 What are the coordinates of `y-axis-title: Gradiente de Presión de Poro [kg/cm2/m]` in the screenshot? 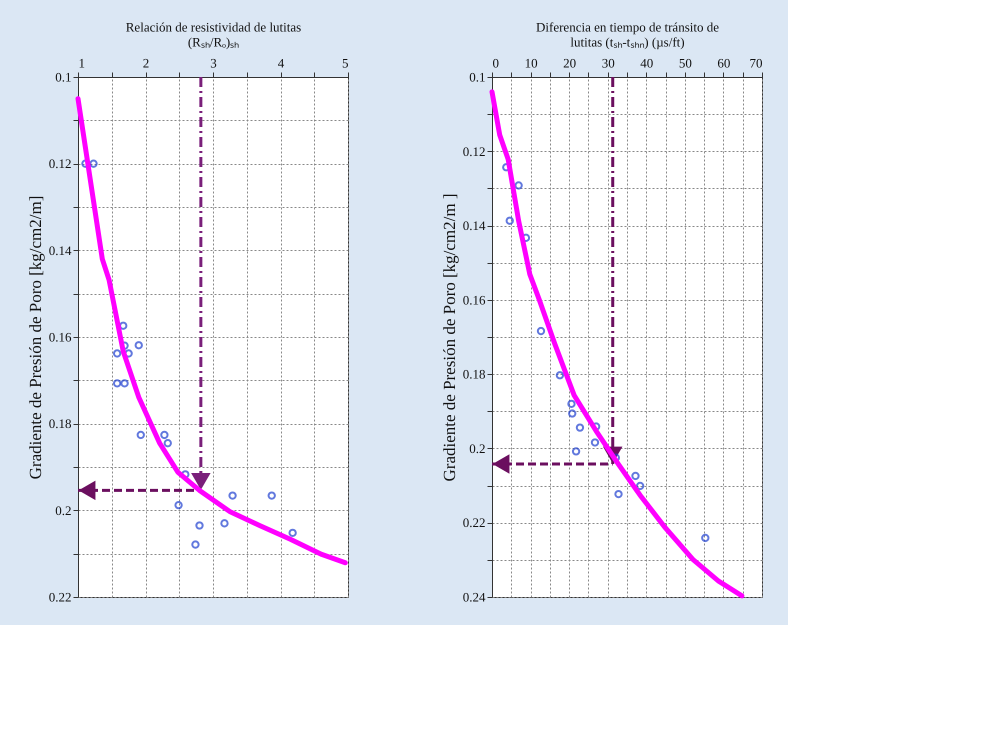 It's located at (35, 338).